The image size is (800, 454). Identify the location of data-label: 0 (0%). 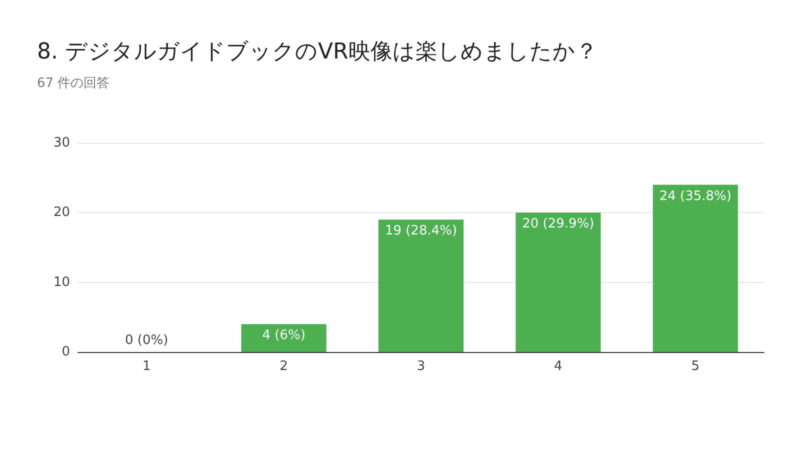
(146, 340).